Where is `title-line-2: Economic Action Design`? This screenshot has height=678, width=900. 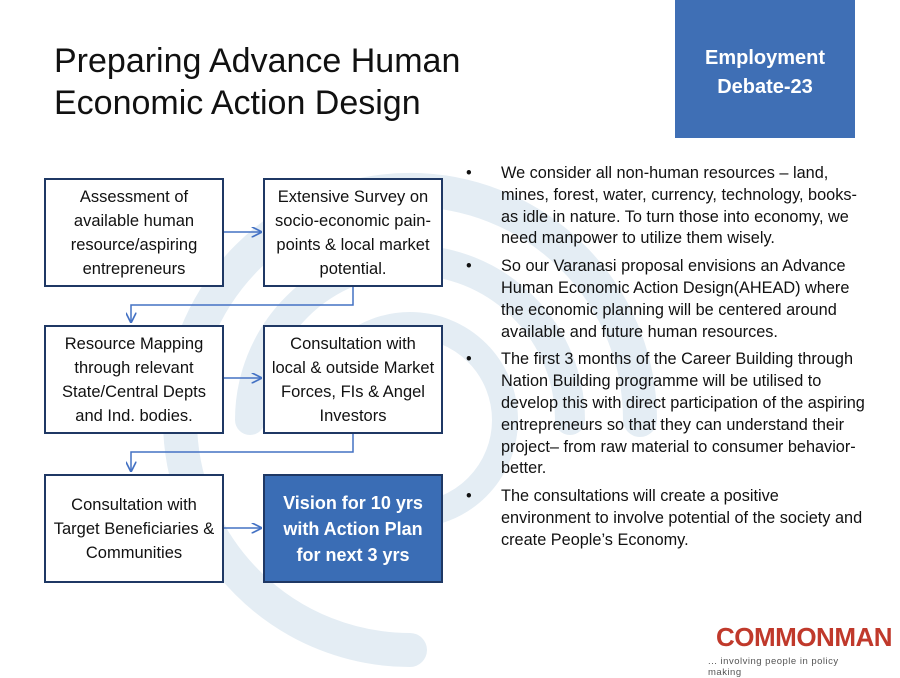
title-line-2: Economic Action Design is located at coordinates (237, 103).